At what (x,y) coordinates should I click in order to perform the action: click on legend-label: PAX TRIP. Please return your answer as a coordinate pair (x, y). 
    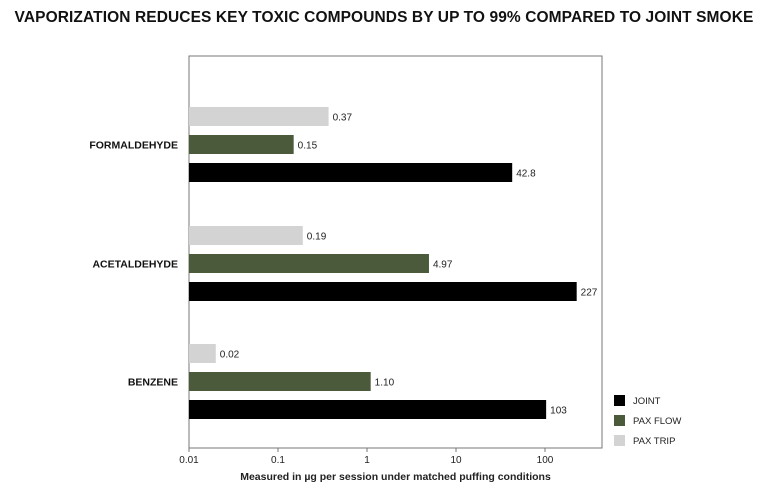
    Looking at the image, I should click on (654, 441).